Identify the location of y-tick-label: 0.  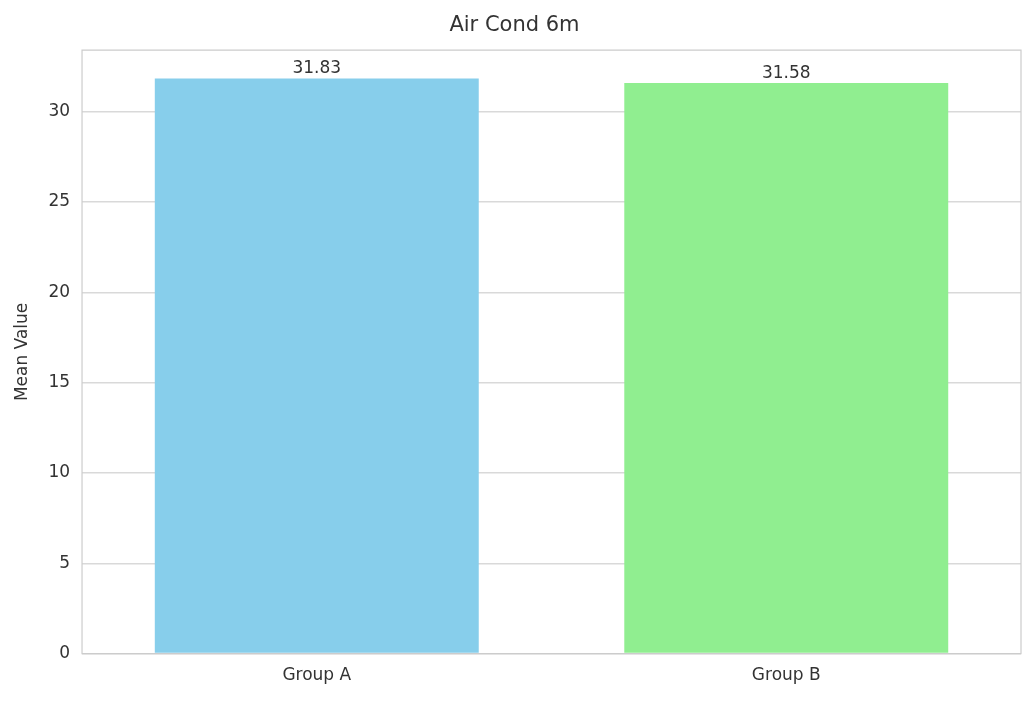
(65, 652).